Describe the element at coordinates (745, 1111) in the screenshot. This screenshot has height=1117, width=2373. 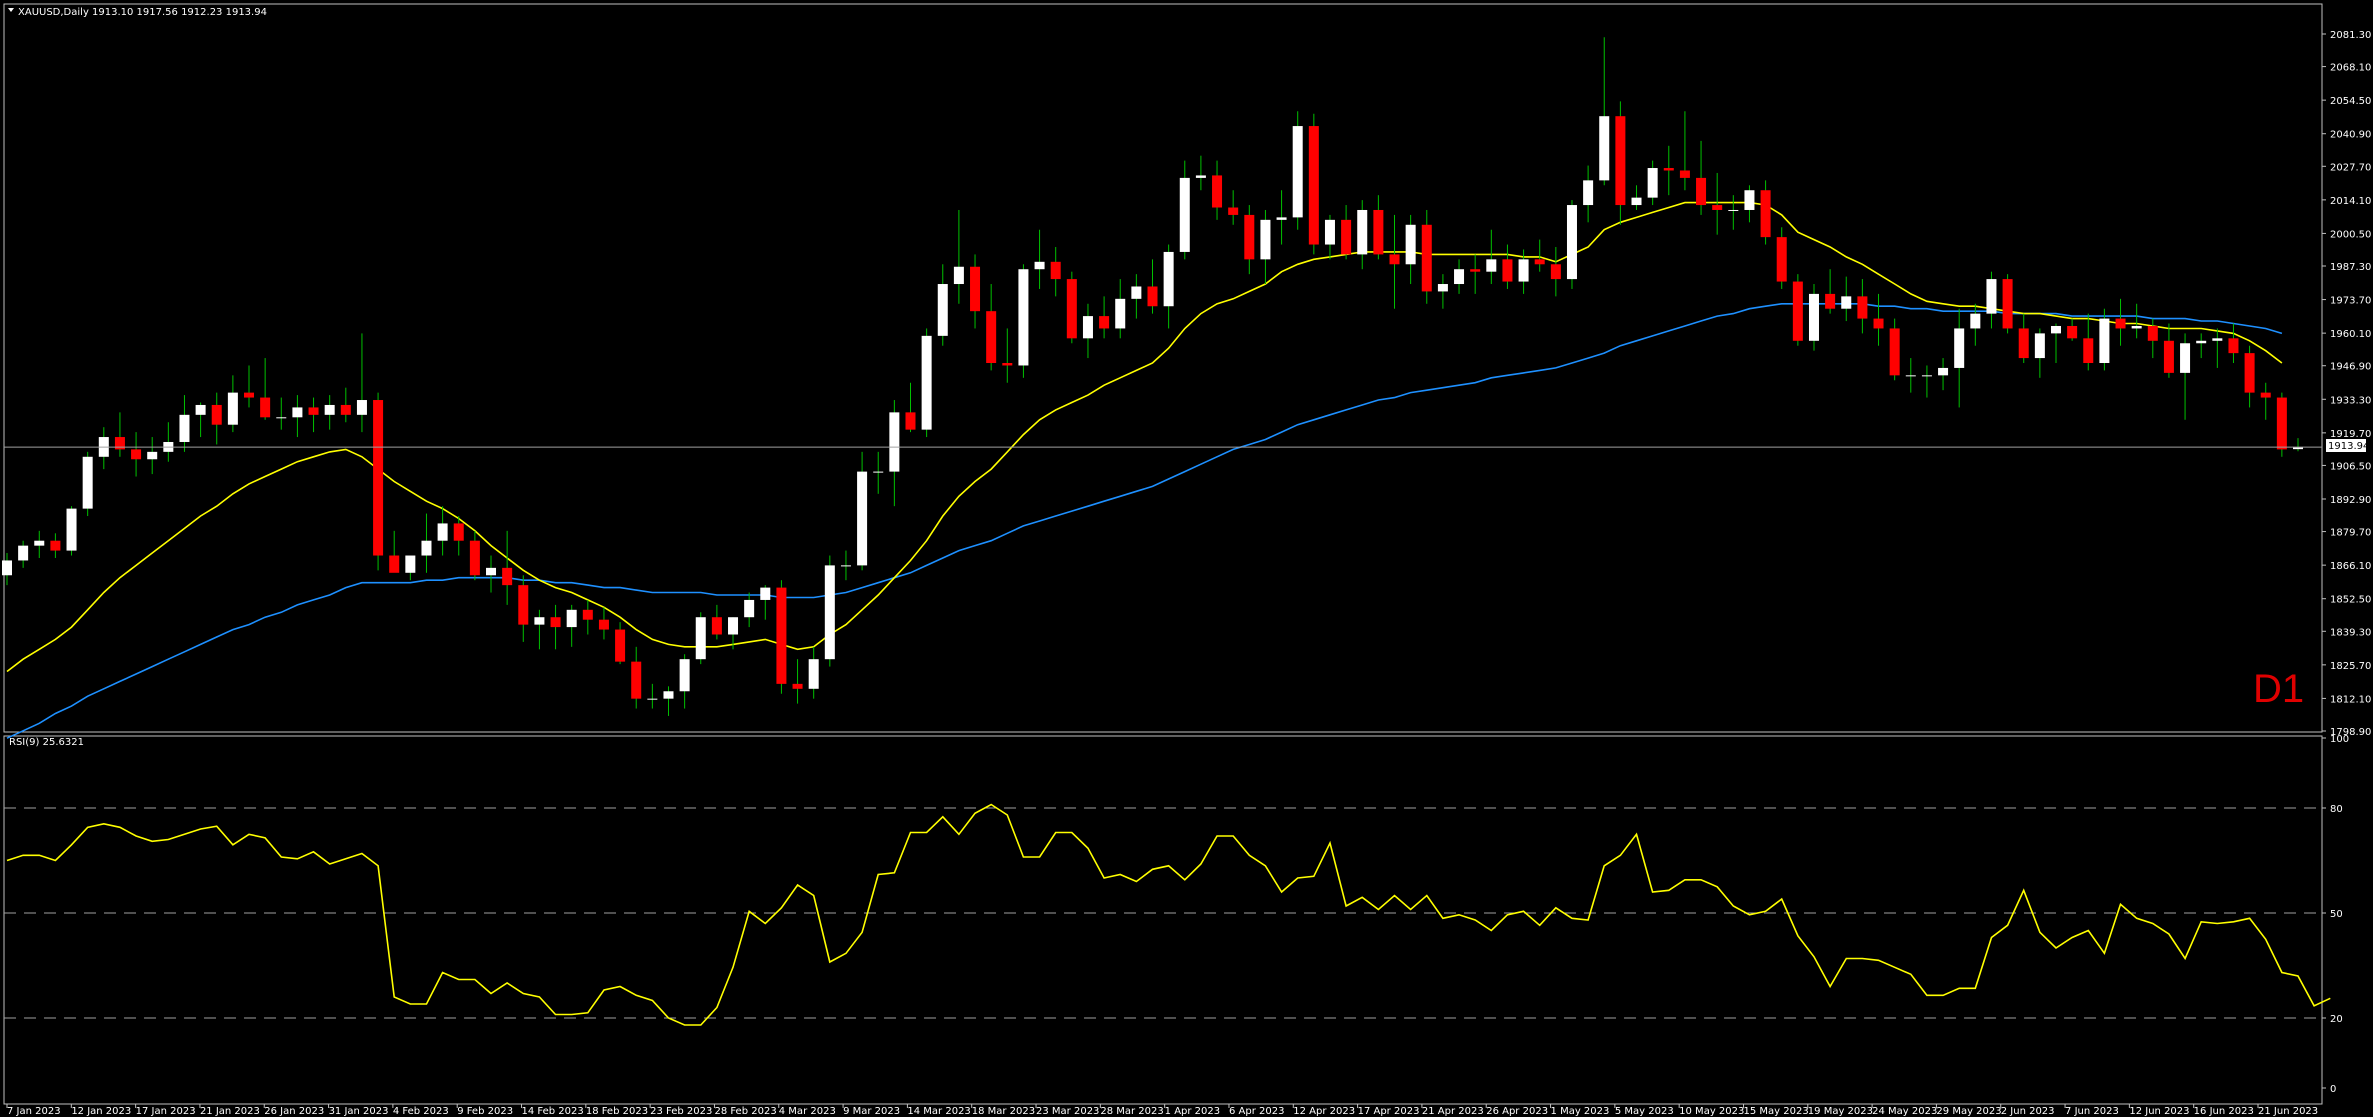
I see `time-tick-label: 28 Feb 2023` at that location.